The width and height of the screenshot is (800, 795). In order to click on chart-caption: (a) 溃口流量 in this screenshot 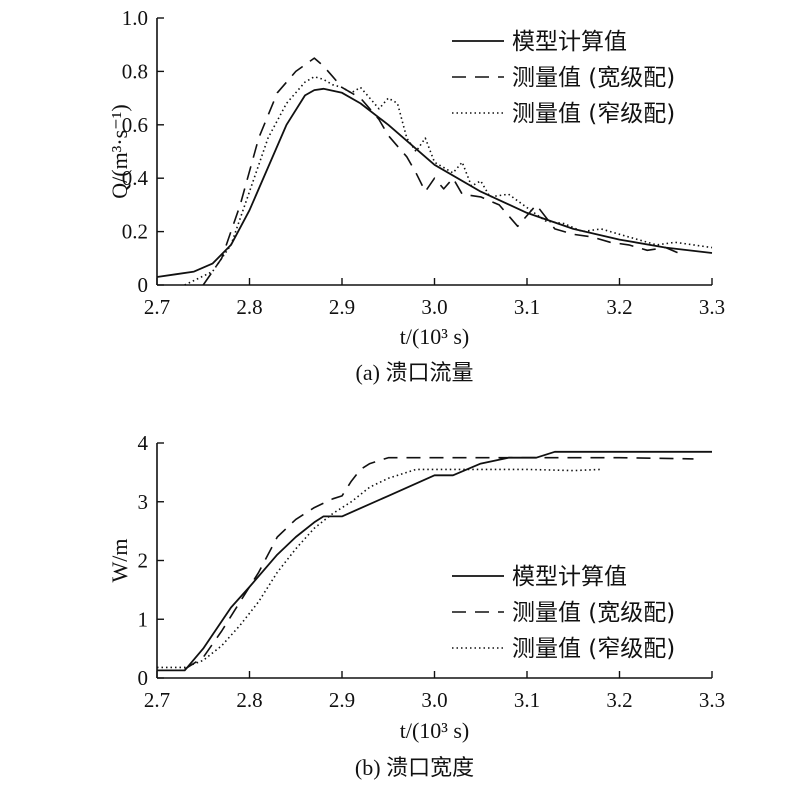, I will do `click(415, 372)`.